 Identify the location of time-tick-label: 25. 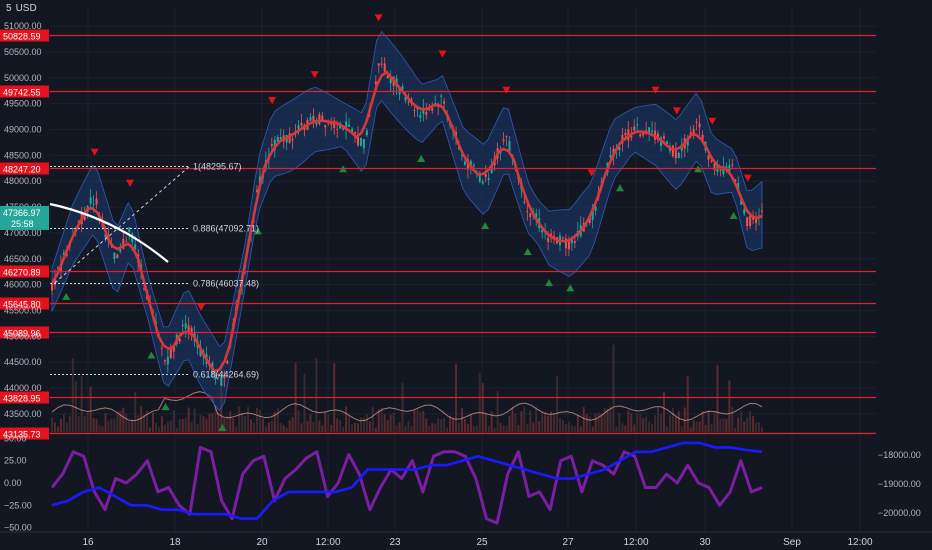
(482, 542).